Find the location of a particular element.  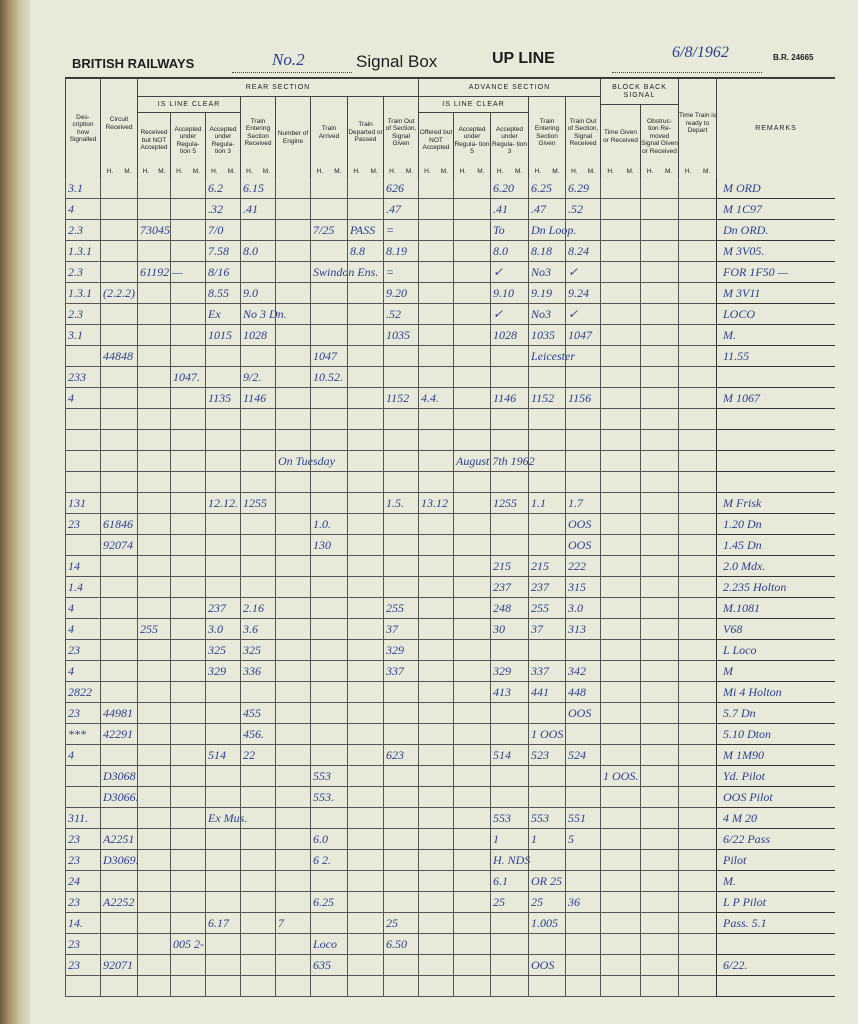

time-cell: 8.0 is located at coordinates (509, 251).